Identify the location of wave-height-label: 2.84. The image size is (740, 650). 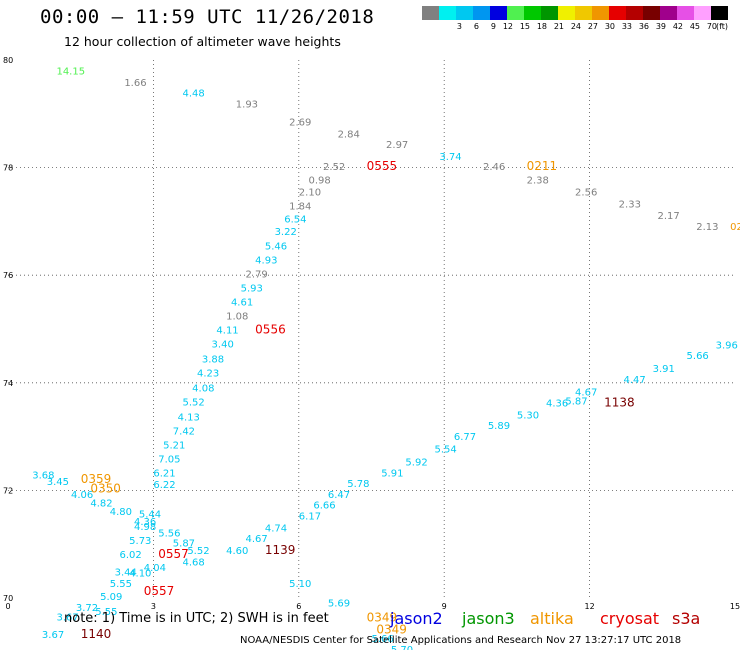
(349, 134).